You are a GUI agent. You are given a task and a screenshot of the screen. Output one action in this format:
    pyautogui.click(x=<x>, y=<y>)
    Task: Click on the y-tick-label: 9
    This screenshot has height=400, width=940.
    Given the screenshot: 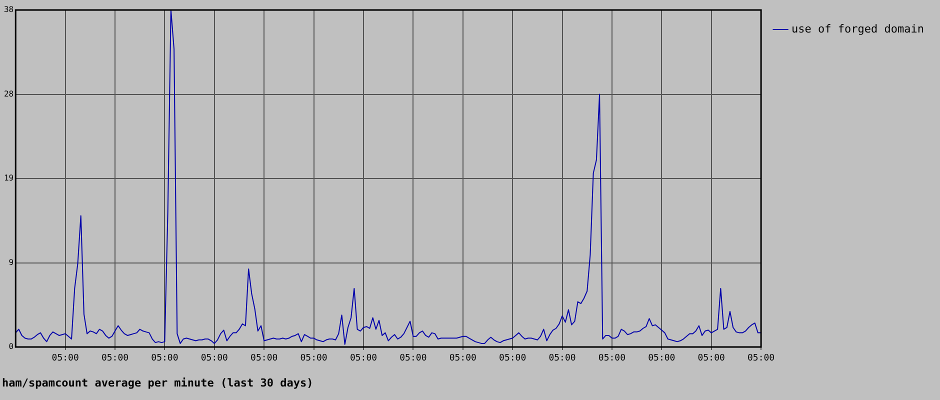 What is the action you would take?
    pyautogui.click(x=11, y=262)
    